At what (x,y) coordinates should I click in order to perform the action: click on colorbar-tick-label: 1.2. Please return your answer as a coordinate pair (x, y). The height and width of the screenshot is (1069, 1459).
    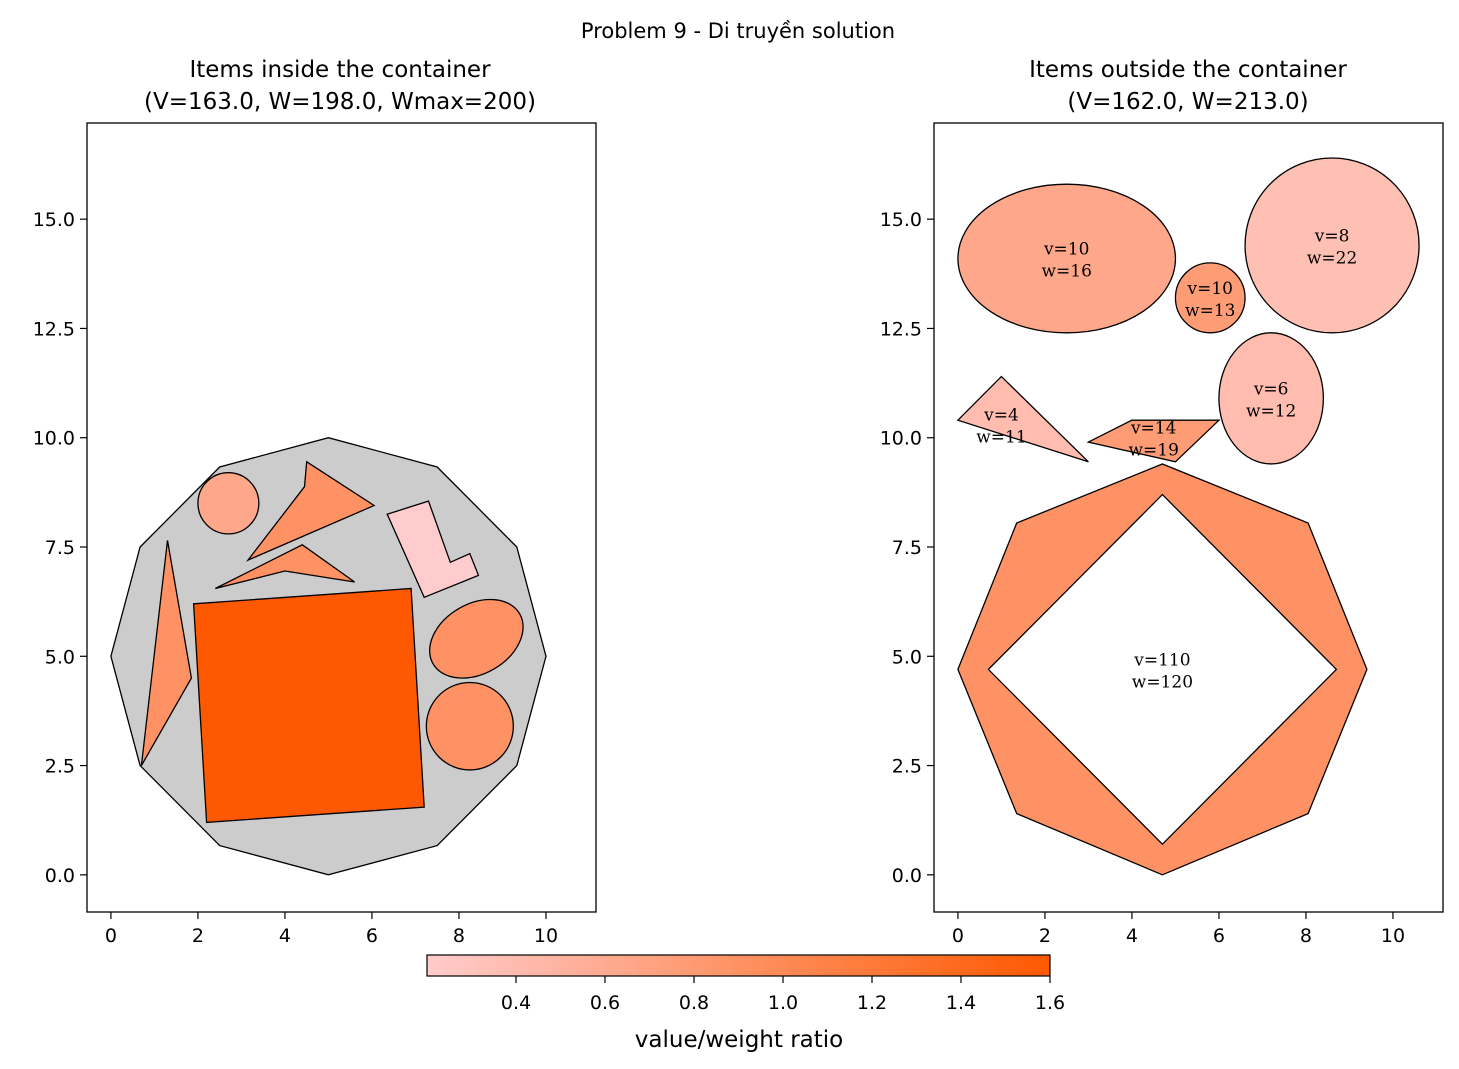
    Looking at the image, I should click on (872, 1003).